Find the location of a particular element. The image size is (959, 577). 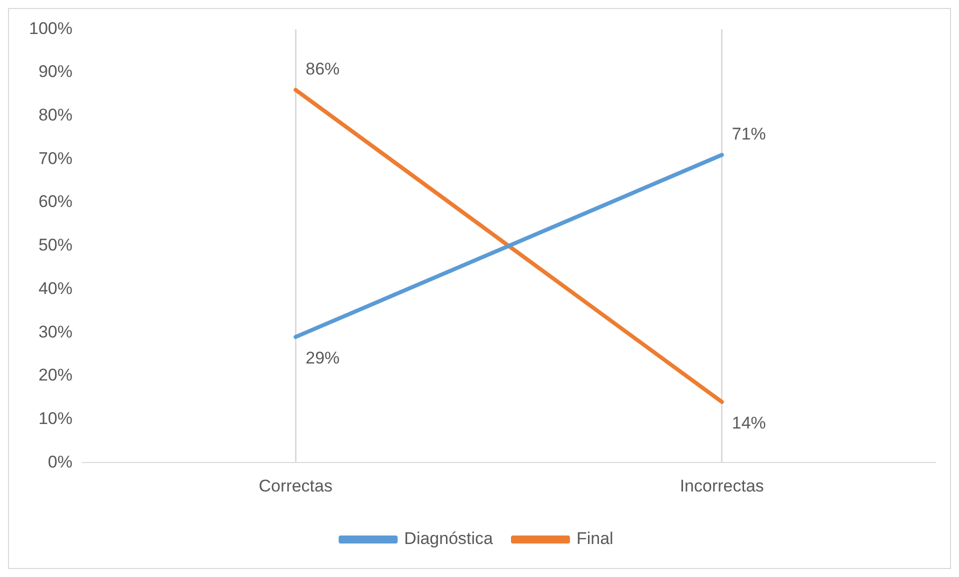

data-label: 14% is located at coordinates (749, 423).